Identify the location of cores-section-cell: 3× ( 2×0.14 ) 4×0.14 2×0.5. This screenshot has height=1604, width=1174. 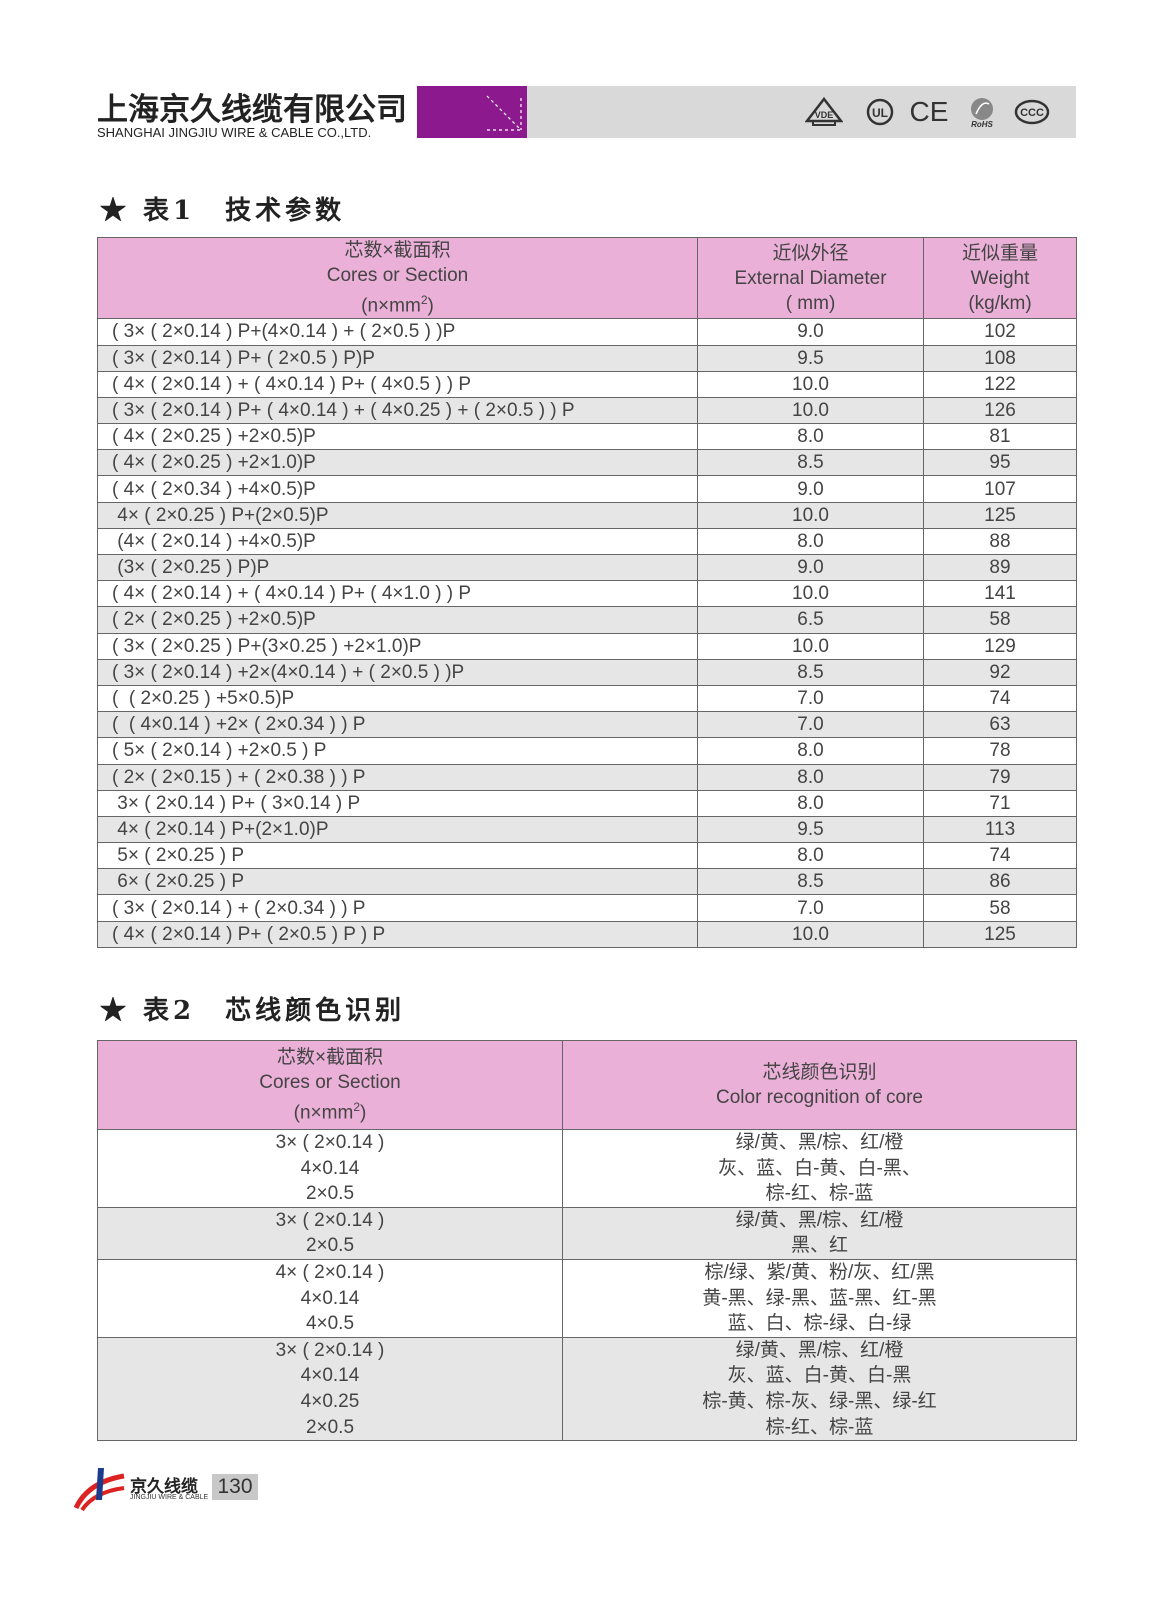
(330, 1168).